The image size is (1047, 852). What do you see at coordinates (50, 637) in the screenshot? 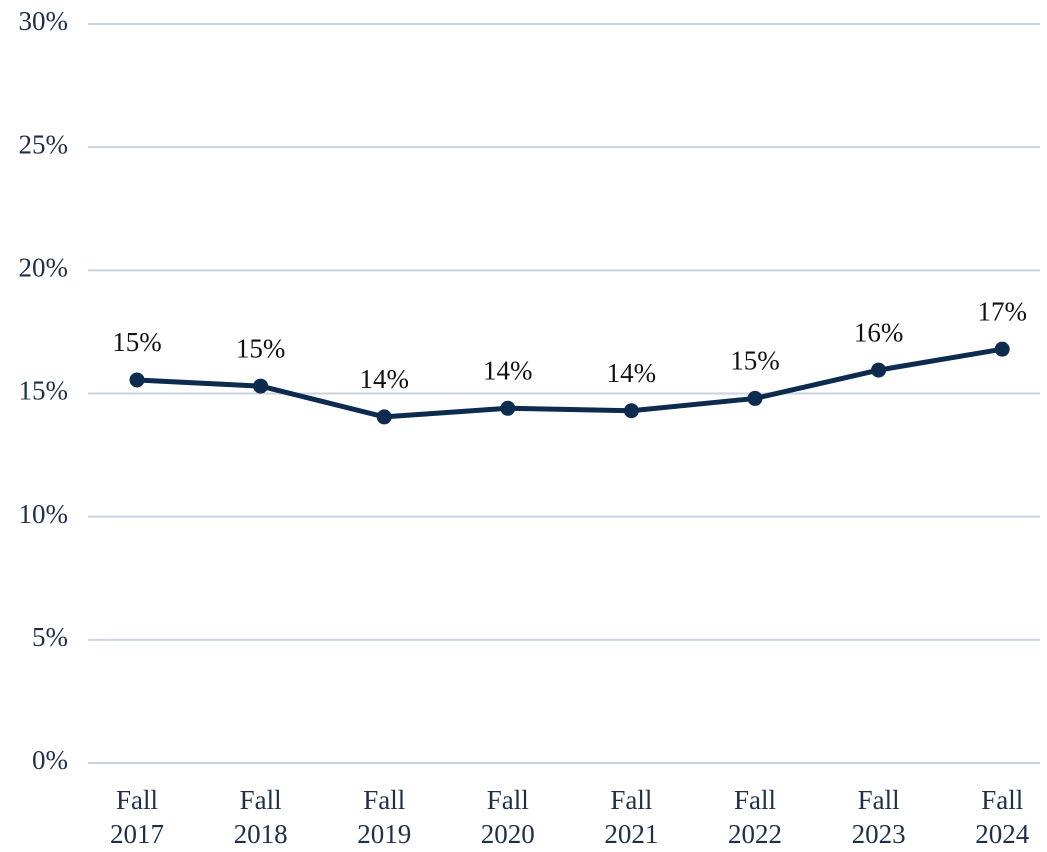
I see `y-tick-label: 5%` at bounding box center [50, 637].